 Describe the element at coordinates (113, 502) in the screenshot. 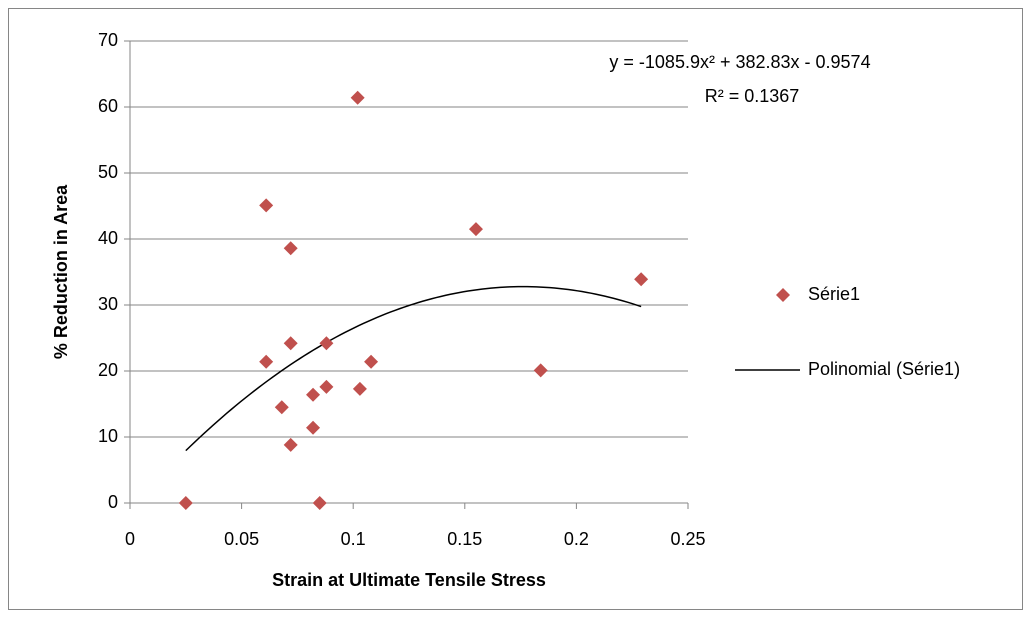

I see `y-tick-label: 0` at that location.